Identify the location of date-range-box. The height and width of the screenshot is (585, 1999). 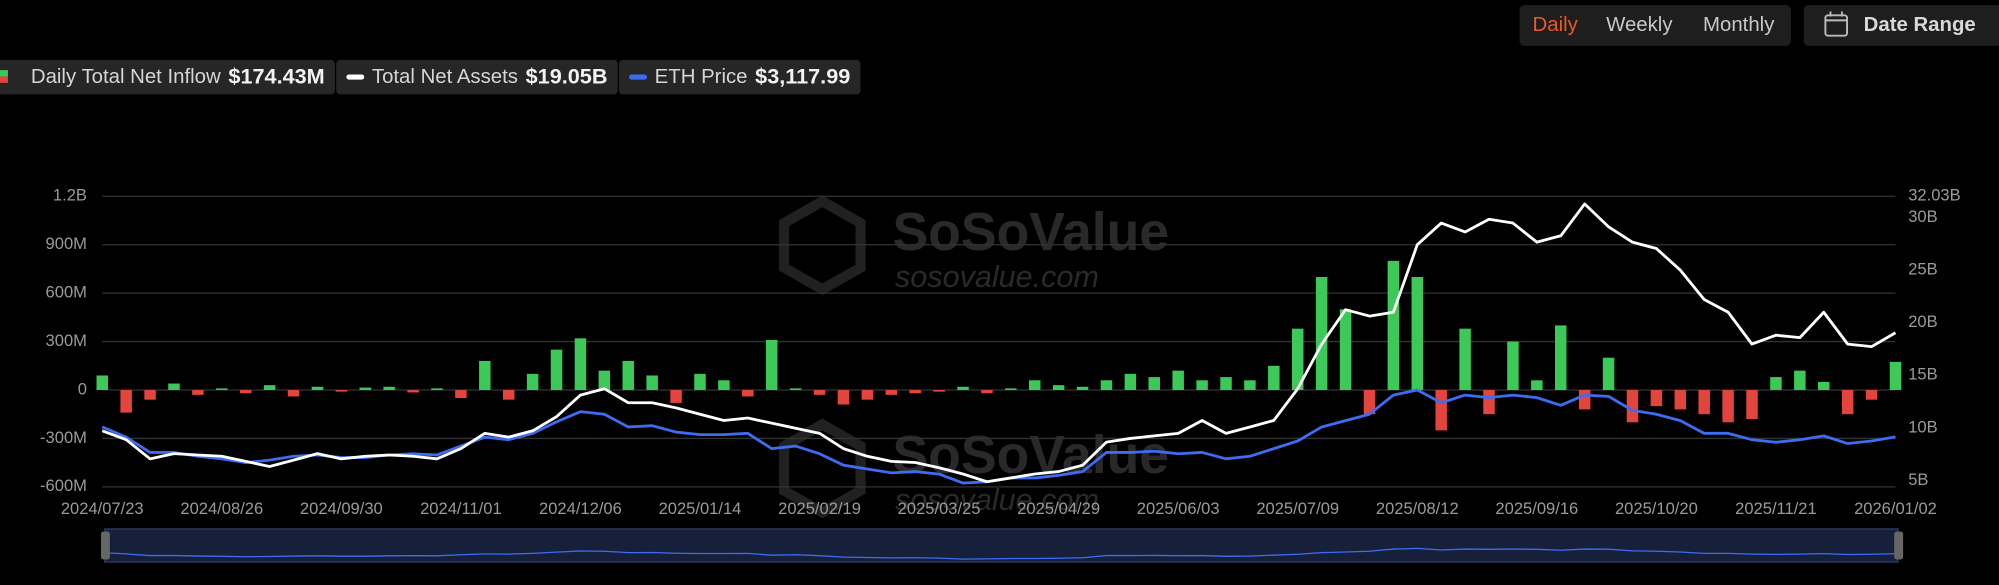
(1901, 25).